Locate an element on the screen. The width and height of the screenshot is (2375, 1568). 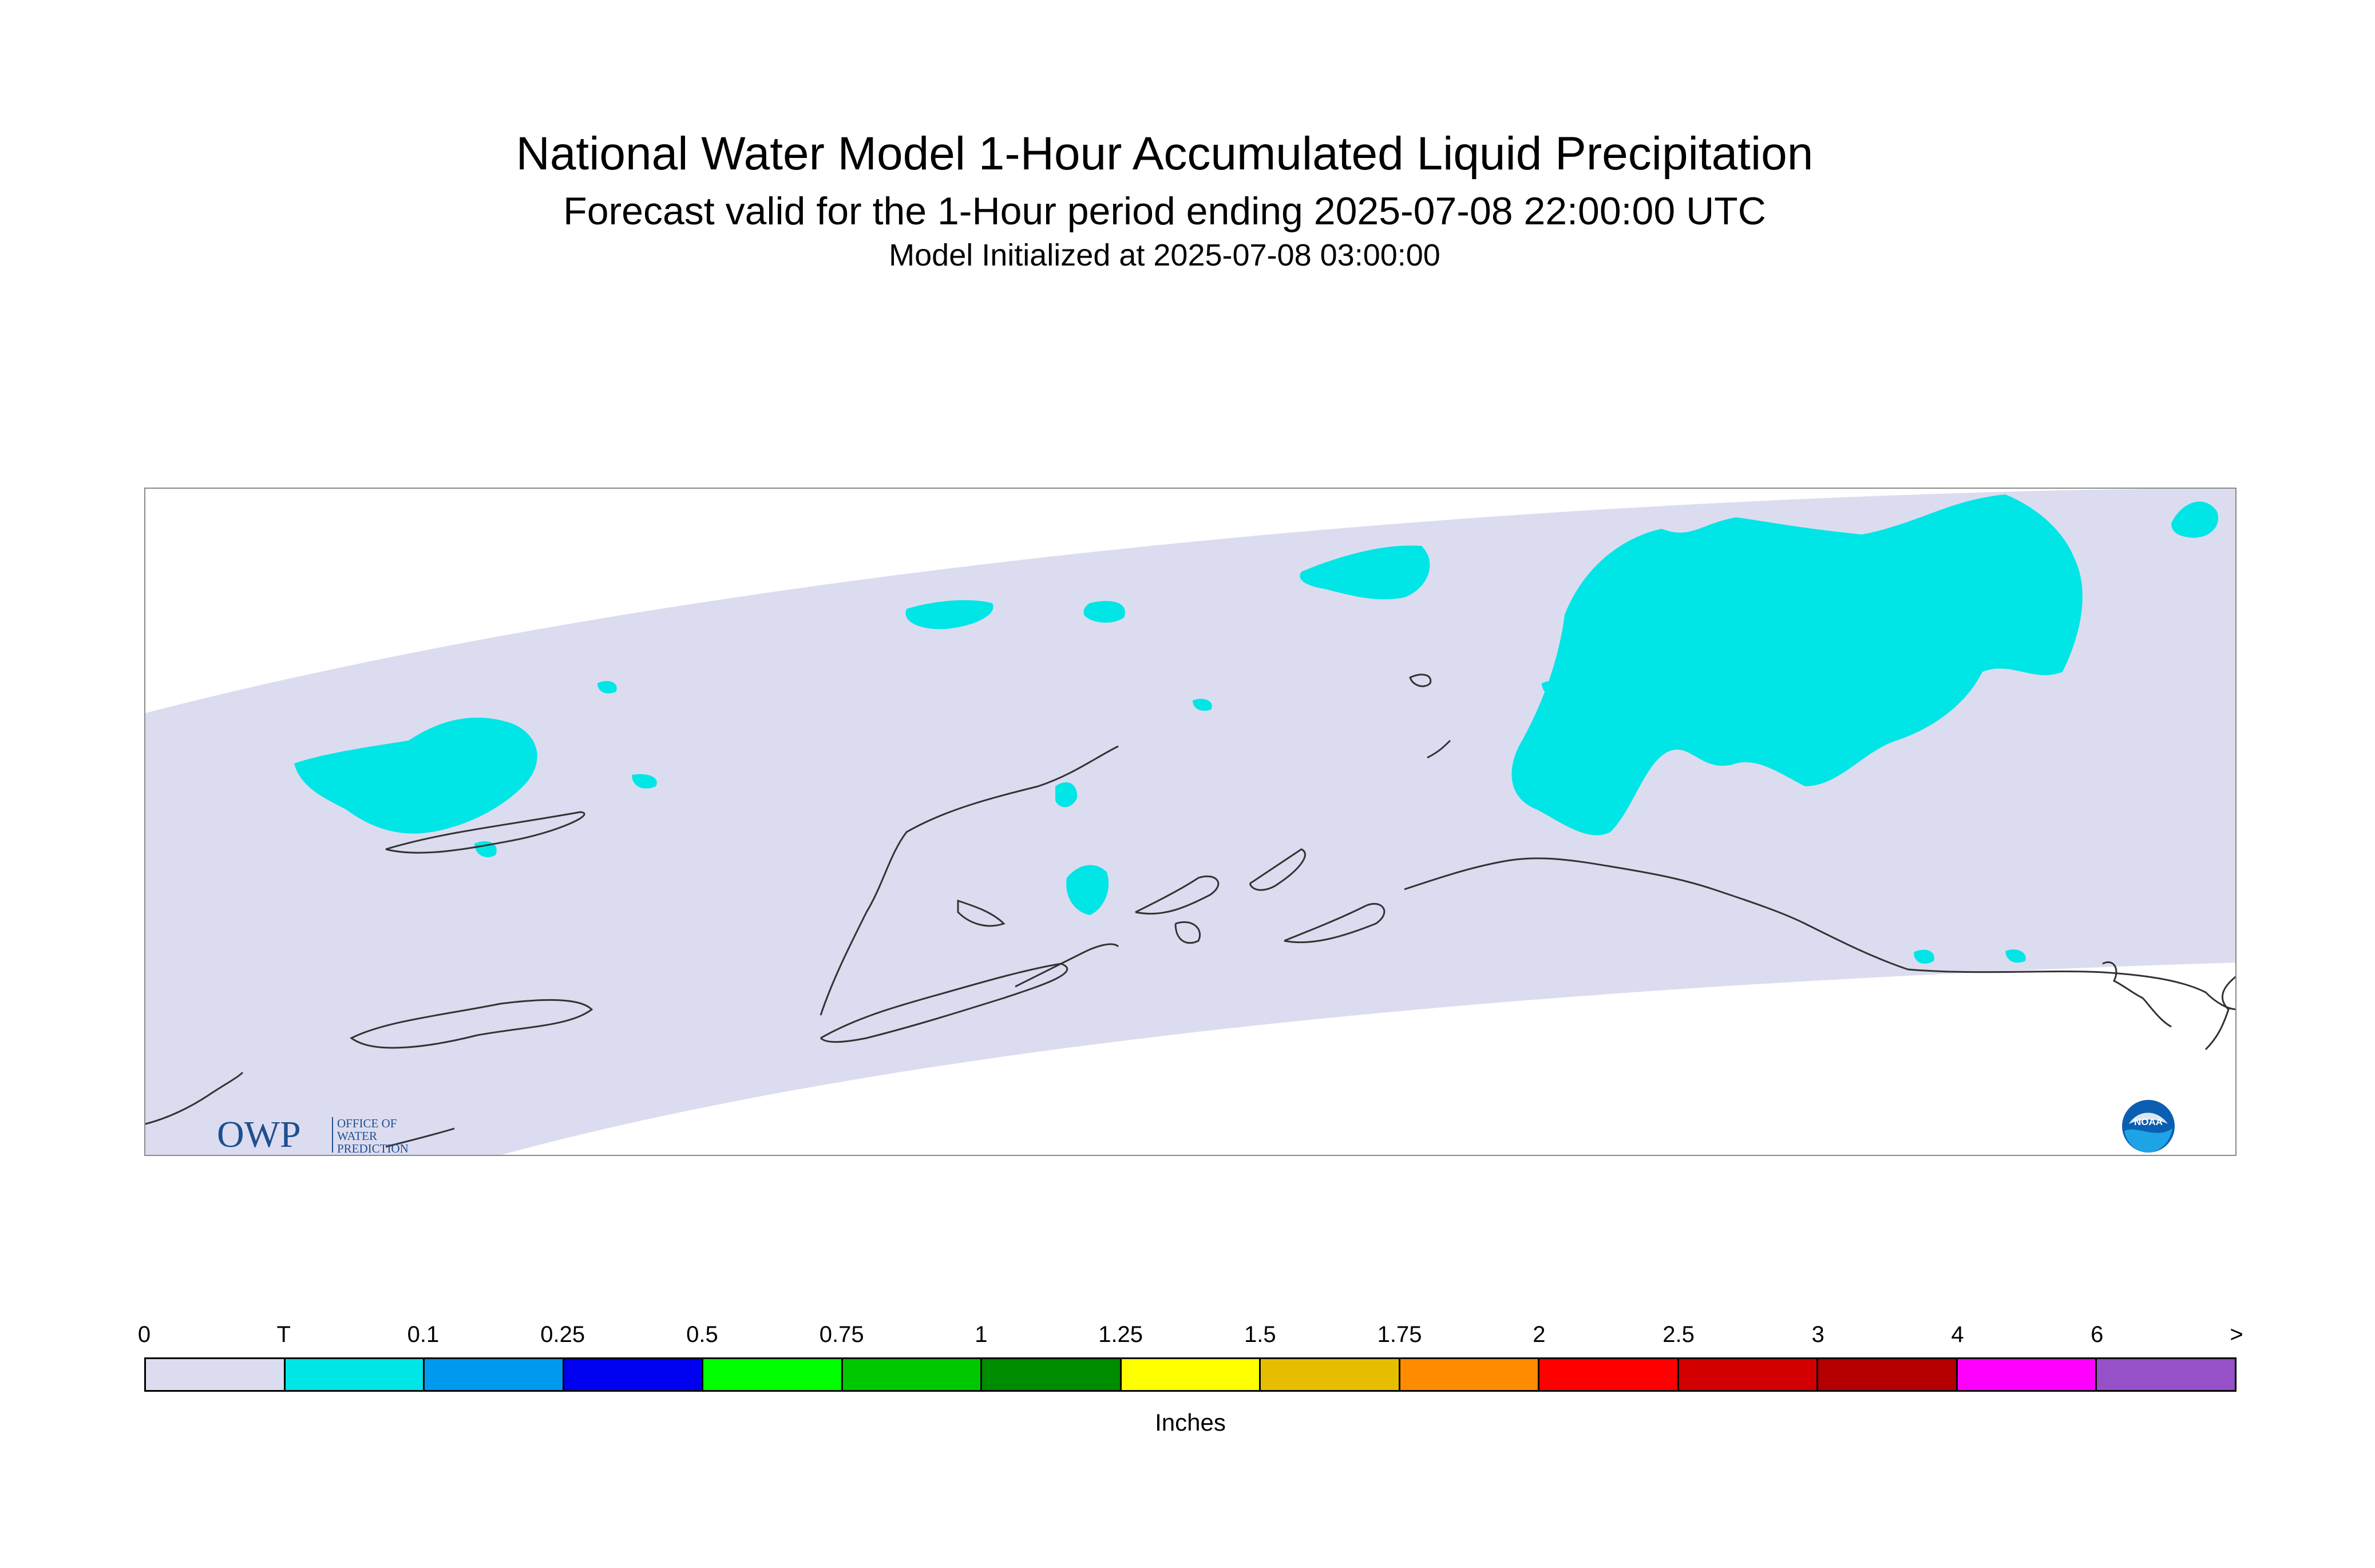
legend-unit-label: Inches is located at coordinates (1190, 1422).